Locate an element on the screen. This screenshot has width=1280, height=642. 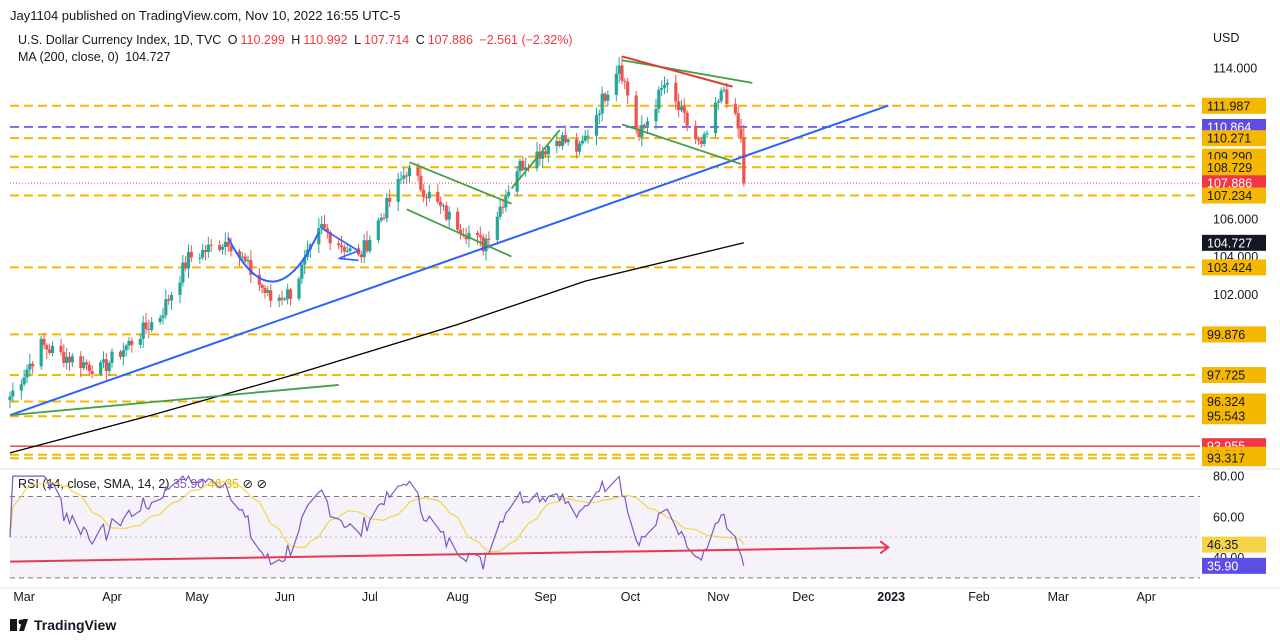
ma-label: MA (200, close, 0) is located at coordinates (68, 57).